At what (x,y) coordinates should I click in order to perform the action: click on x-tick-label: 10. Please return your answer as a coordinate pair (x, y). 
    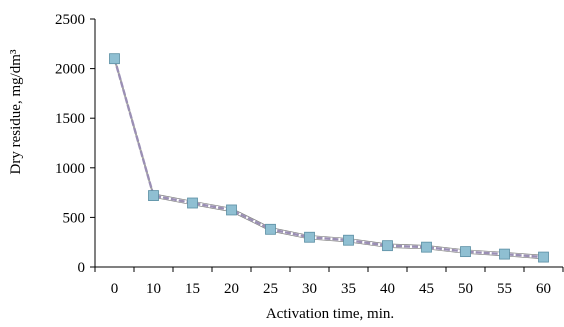
    Looking at the image, I should click on (153, 289).